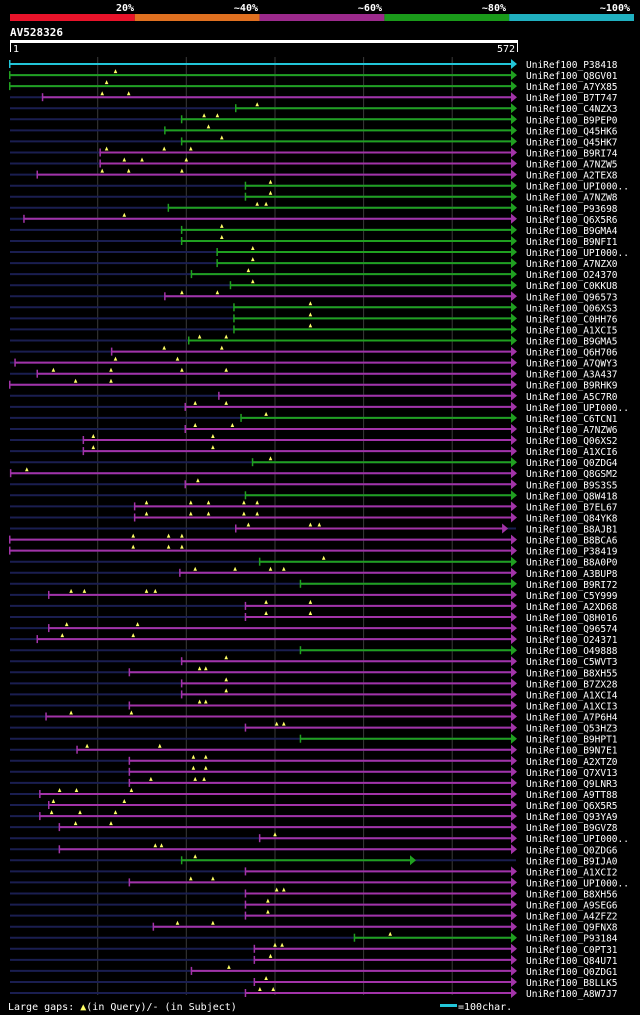 The width and height of the screenshot is (640, 1015). Describe the element at coordinates (572, 574) in the screenshot. I see `hit-id-label: UniRef100_A3BUP8` at that location.